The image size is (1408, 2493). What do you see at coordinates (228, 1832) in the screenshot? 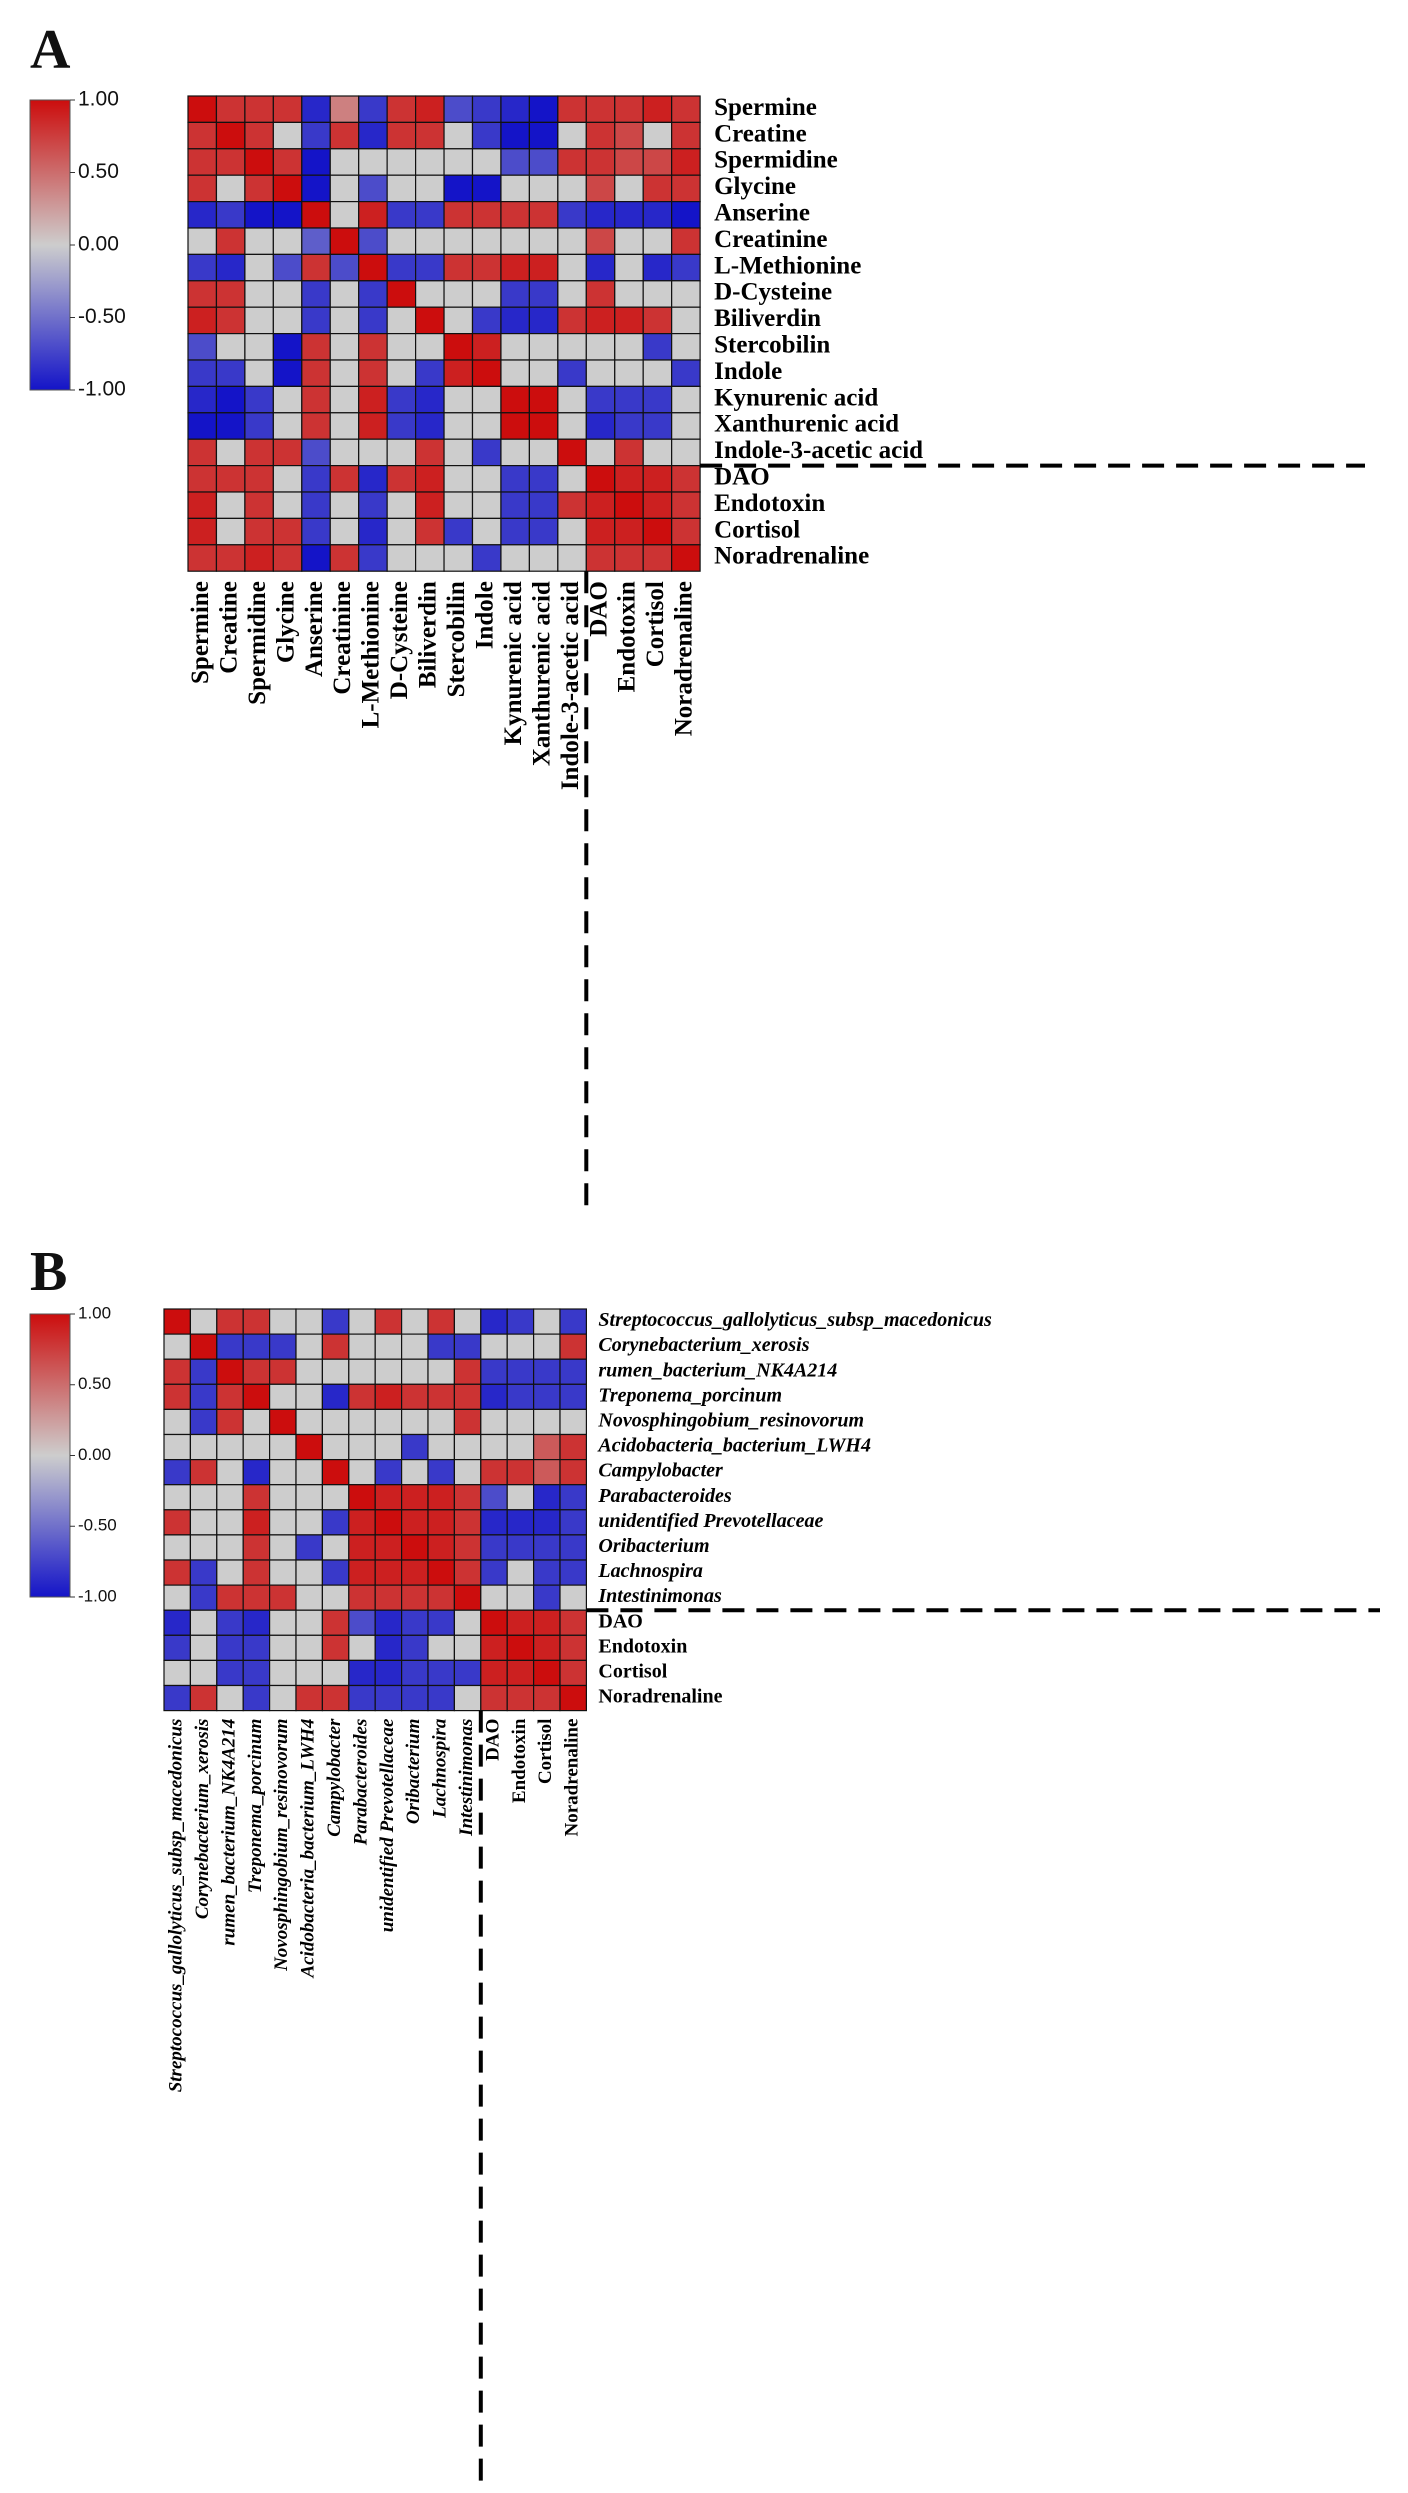
I see `col-label-b-rumen-bacterium-nk4a214: rumen_bacterium_NK4A214` at bounding box center [228, 1832].